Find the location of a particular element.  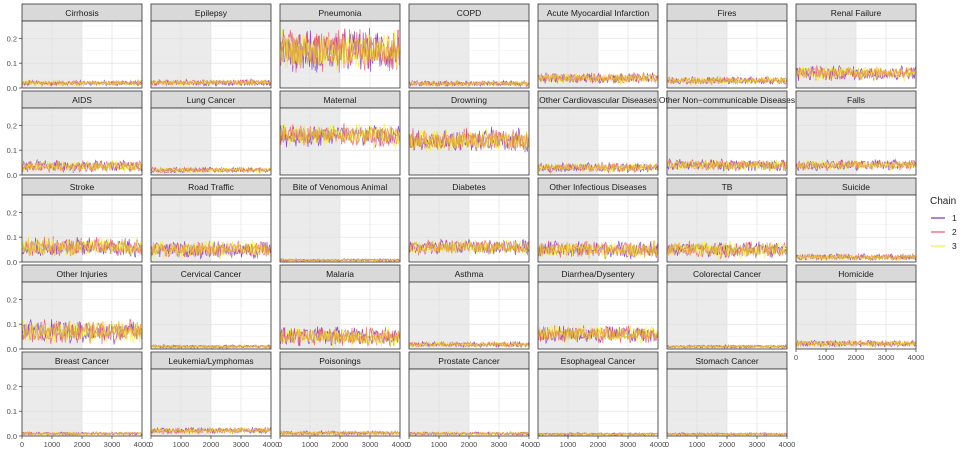

facet-strip-label: Road Traffic is located at coordinates (211, 187).